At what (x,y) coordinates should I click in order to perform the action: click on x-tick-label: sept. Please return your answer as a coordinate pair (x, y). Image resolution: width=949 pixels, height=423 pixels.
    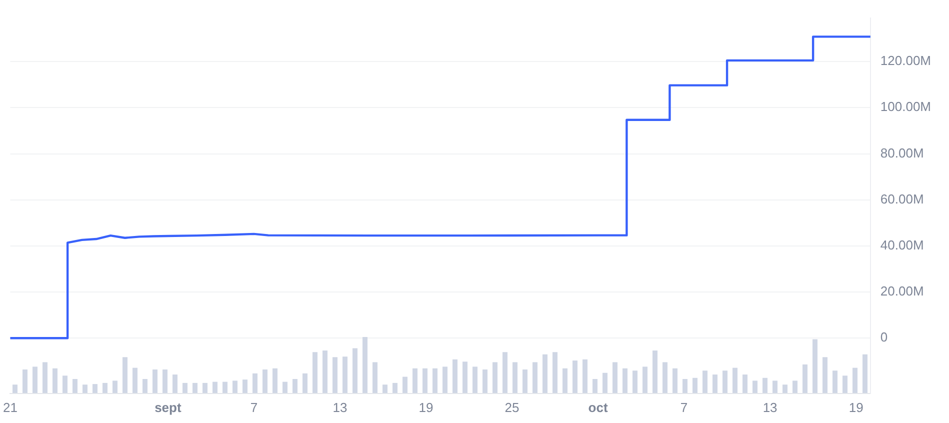
    Looking at the image, I should click on (168, 407).